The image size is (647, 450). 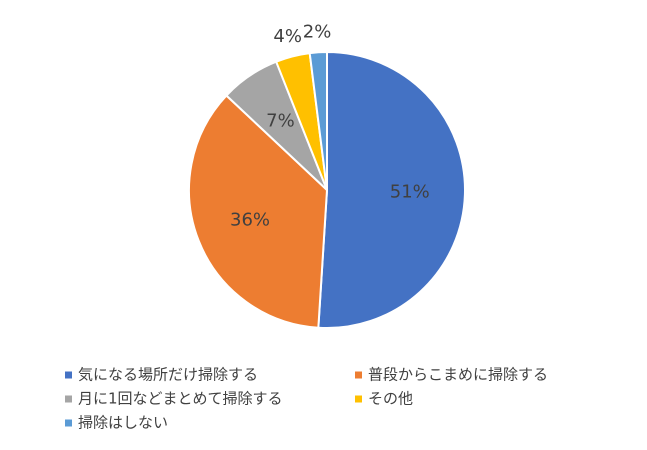 I want to click on legend-label: 月に1回などまとめて掃除する, so click(x=180, y=399).